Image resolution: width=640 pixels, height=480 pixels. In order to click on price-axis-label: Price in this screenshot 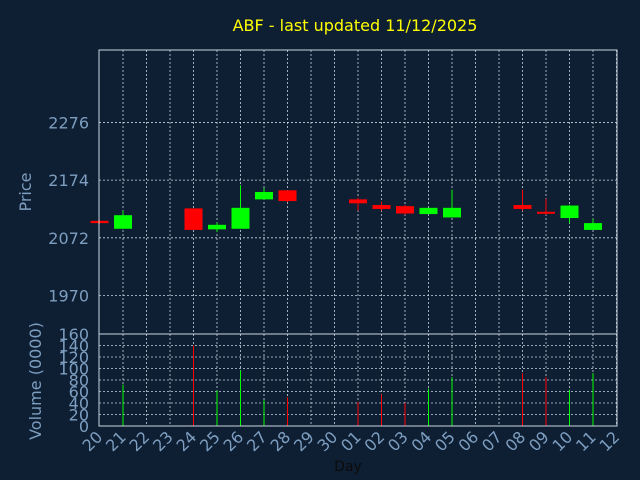, I will do `click(25, 191)`.